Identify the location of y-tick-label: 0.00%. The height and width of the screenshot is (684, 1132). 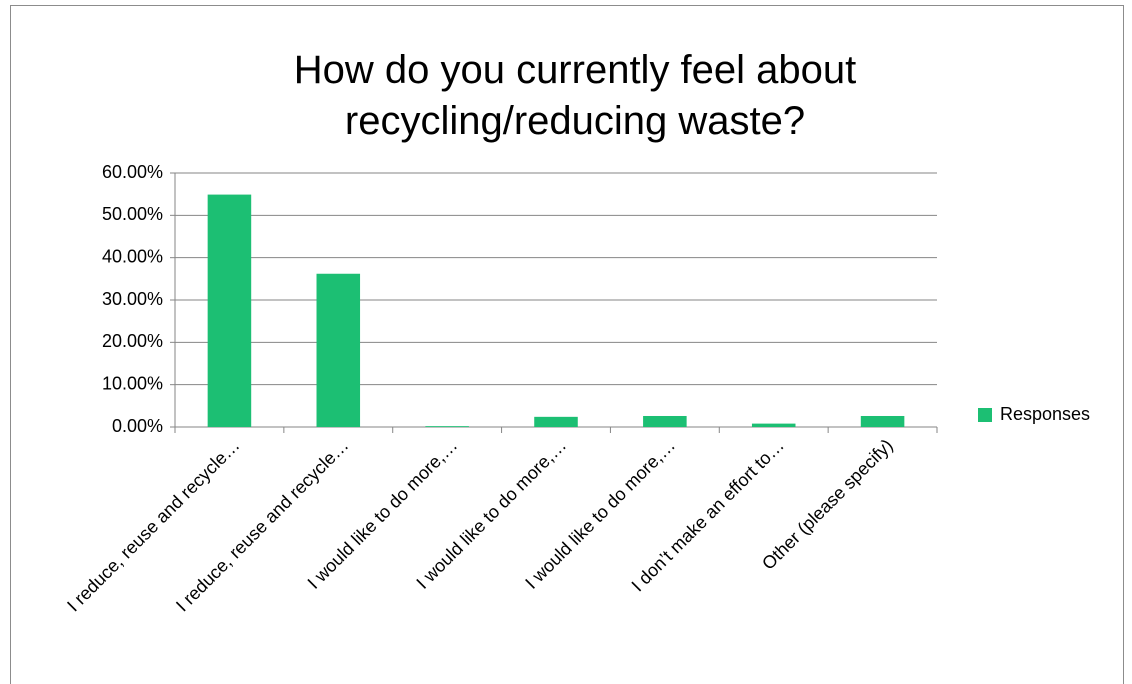
(137, 426).